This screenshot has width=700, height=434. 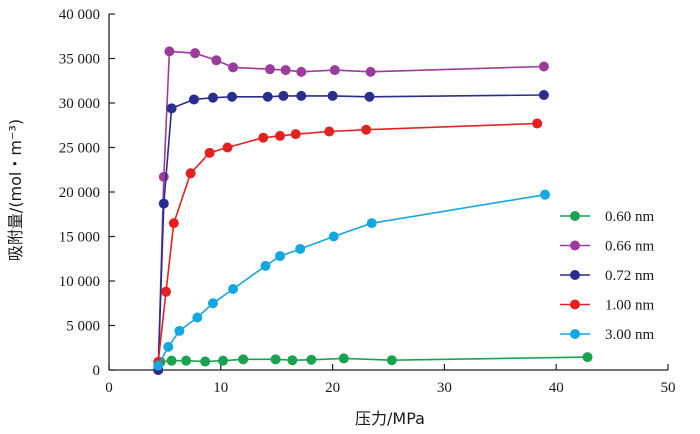 What do you see at coordinates (79, 149) in the screenshot?
I see `y-tick-label: 25 000` at bounding box center [79, 149].